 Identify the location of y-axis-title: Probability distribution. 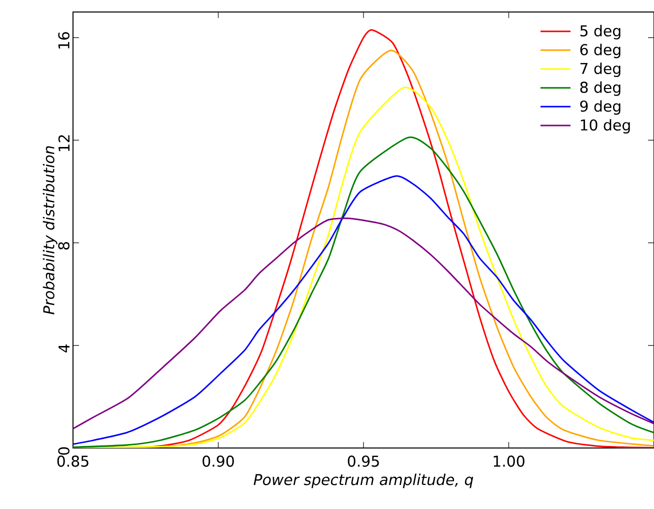
(50, 230).